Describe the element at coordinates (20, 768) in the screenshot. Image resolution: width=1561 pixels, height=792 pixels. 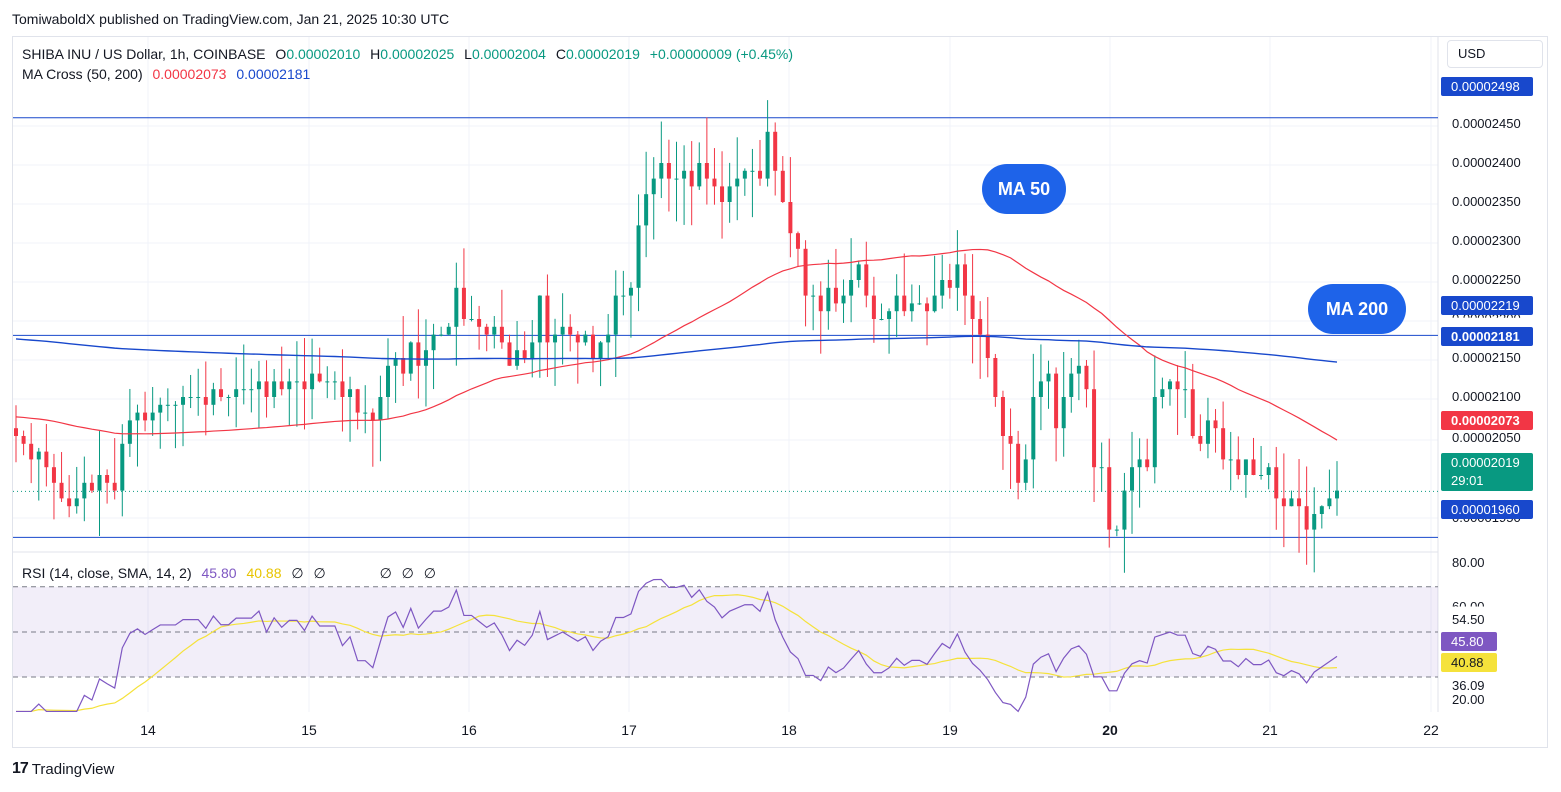
I see `tradingview-logo-icon: 17` at that location.